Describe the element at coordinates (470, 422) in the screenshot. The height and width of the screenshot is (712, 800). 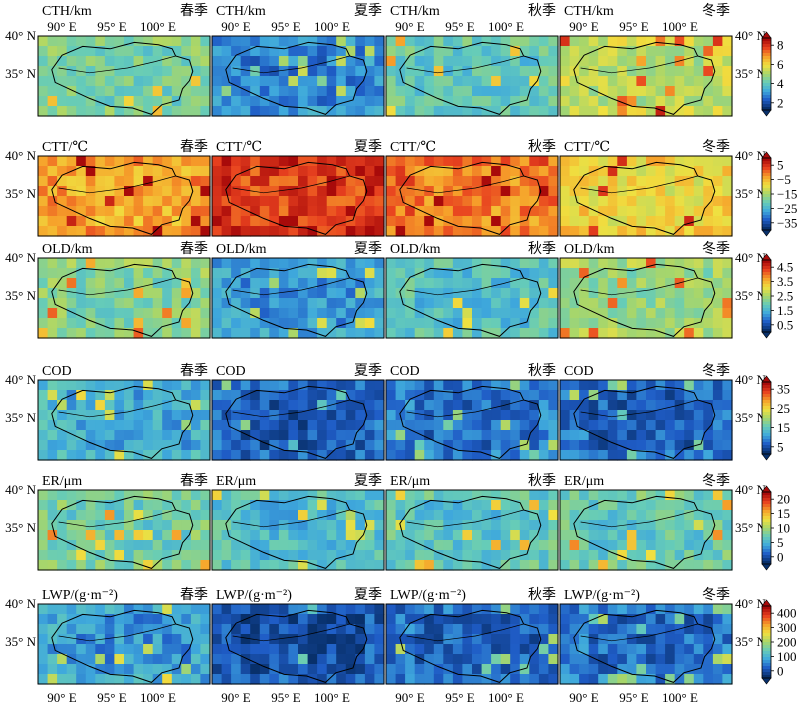
I see `plateau-boundary` at that location.